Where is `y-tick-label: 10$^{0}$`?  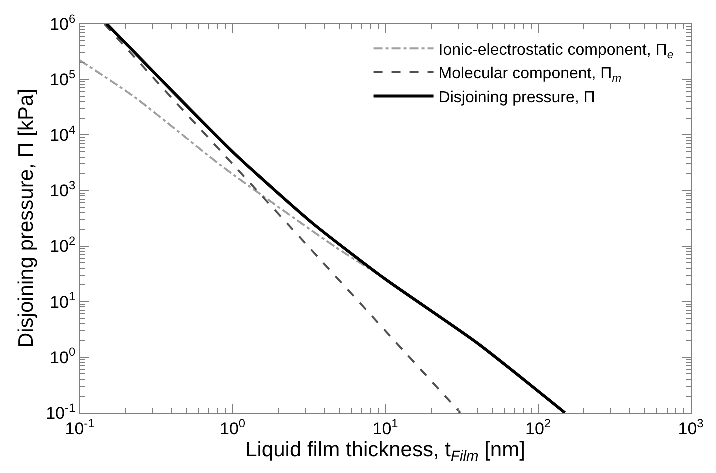
y-tick-label: 10$^{0}$ is located at coordinates (63, 356).